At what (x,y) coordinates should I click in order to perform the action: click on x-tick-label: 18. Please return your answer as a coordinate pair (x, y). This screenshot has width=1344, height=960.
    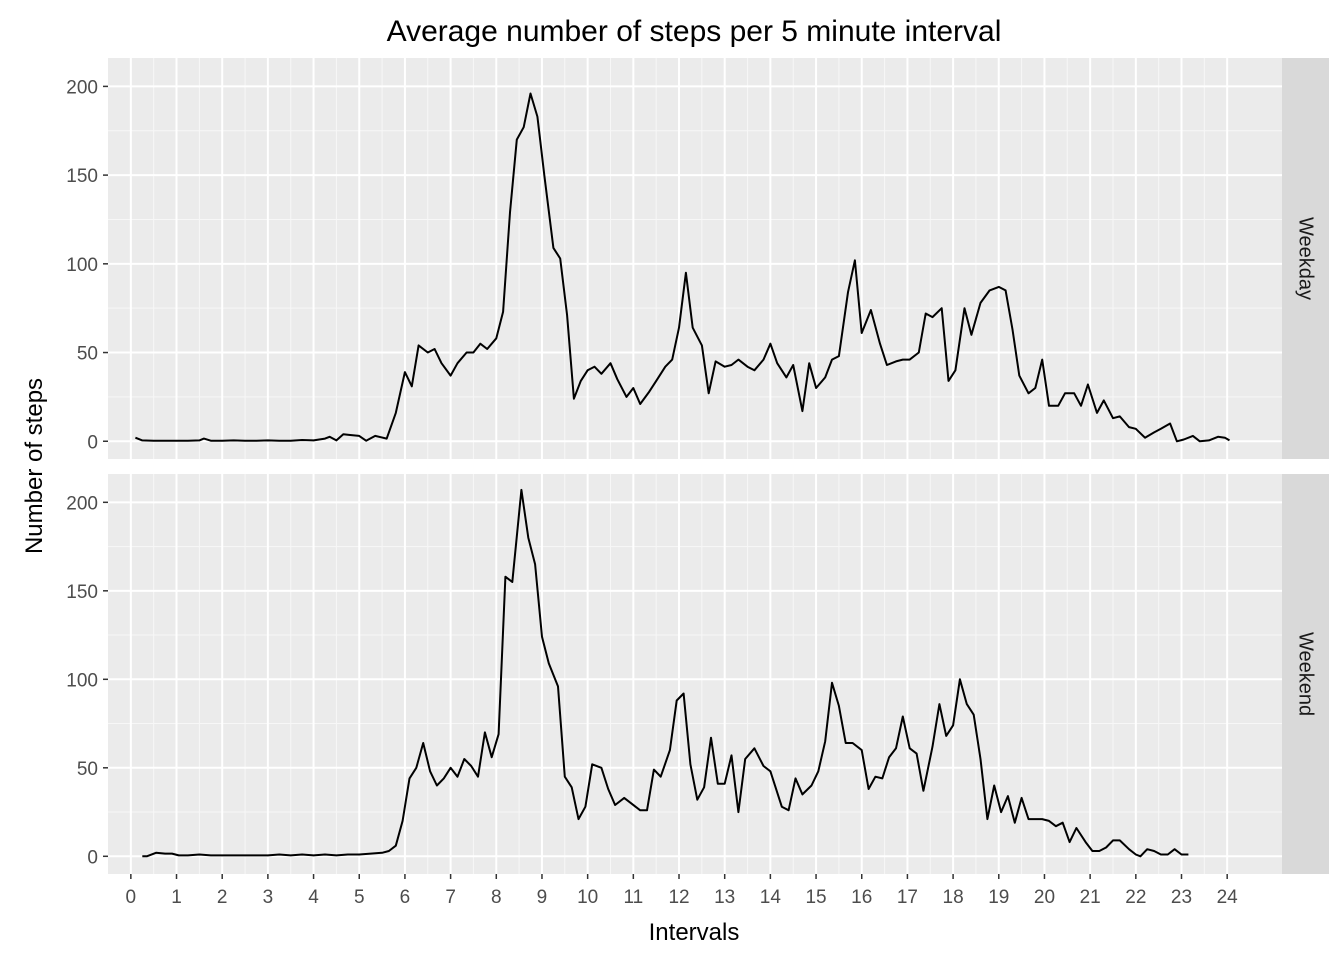
    Looking at the image, I should click on (953, 897).